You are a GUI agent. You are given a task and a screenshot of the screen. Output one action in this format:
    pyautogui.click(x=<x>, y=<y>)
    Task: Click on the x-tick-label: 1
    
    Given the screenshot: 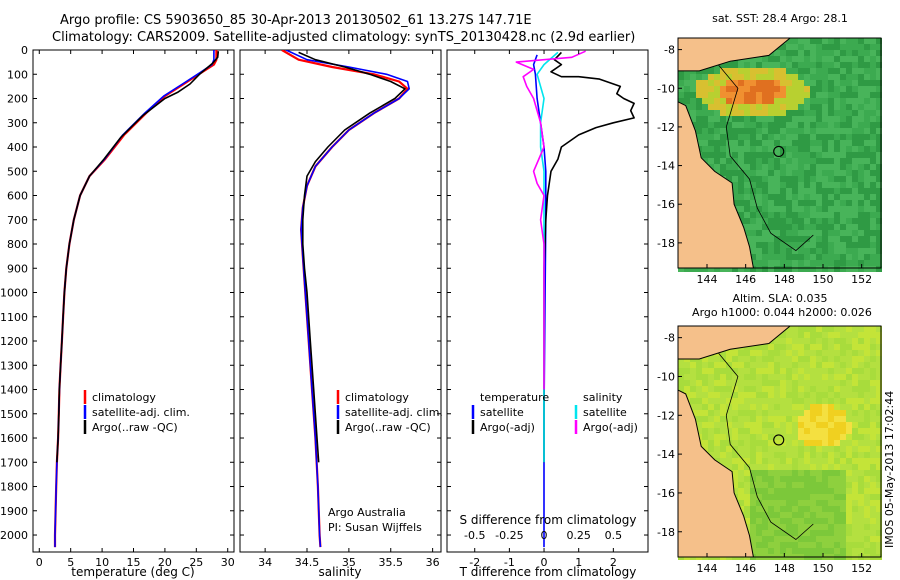 What is the action you would take?
    pyautogui.click(x=578, y=562)
    